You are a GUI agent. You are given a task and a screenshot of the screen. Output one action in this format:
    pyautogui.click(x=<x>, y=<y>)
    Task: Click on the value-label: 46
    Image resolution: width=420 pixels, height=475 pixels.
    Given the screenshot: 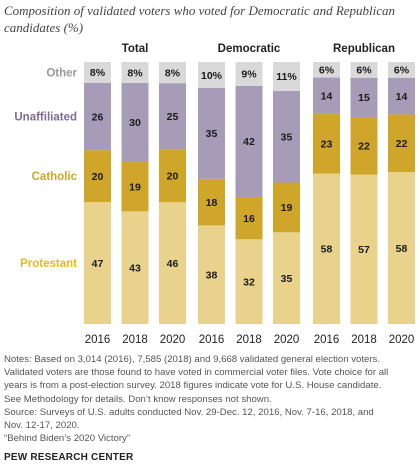 What is the action you would take?
    pyautogui.click(x=173, y=264)
    